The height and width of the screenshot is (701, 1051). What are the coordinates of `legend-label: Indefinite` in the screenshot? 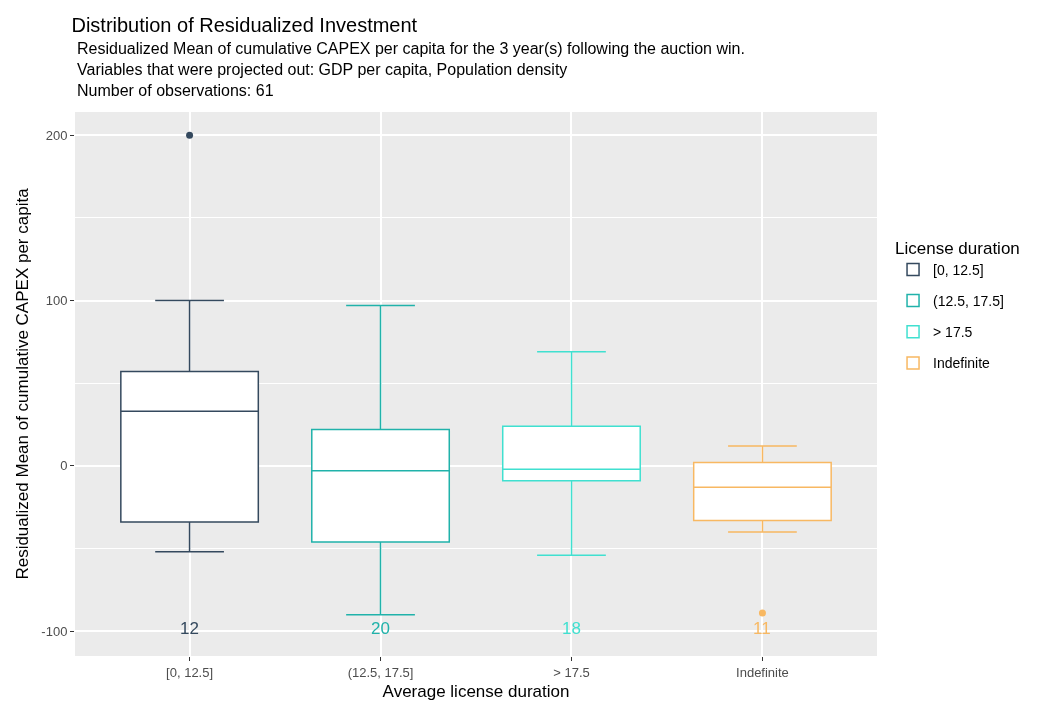 It's located at (962, 363).